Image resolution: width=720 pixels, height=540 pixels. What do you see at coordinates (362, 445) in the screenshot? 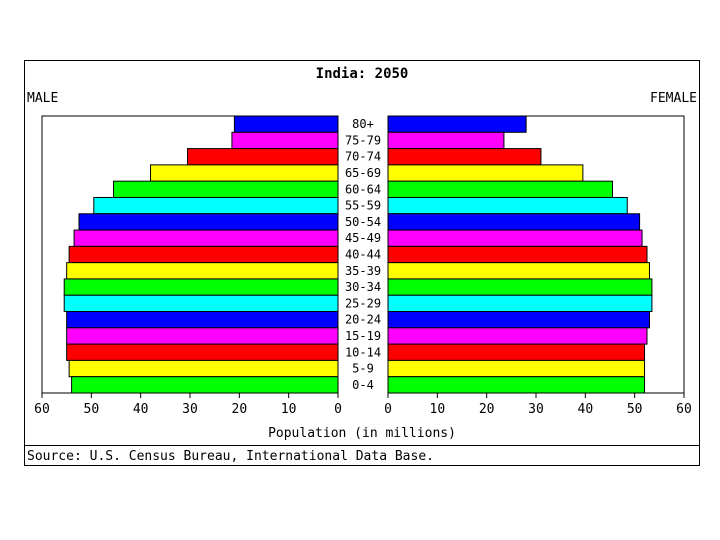
I see `source-divider` at bounding box center [362, 445].